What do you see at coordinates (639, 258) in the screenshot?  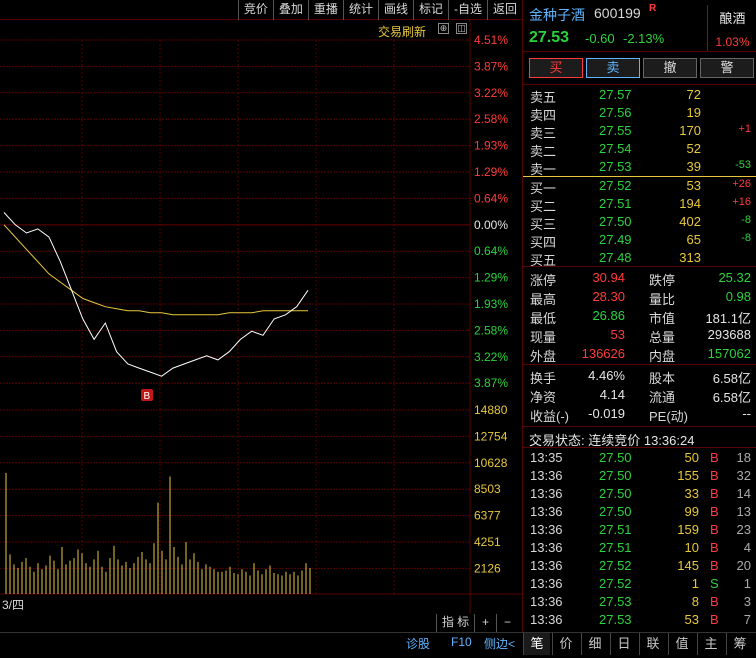 I see `bids-row: 买五 27.48 313` at bounding box center [639, 258].